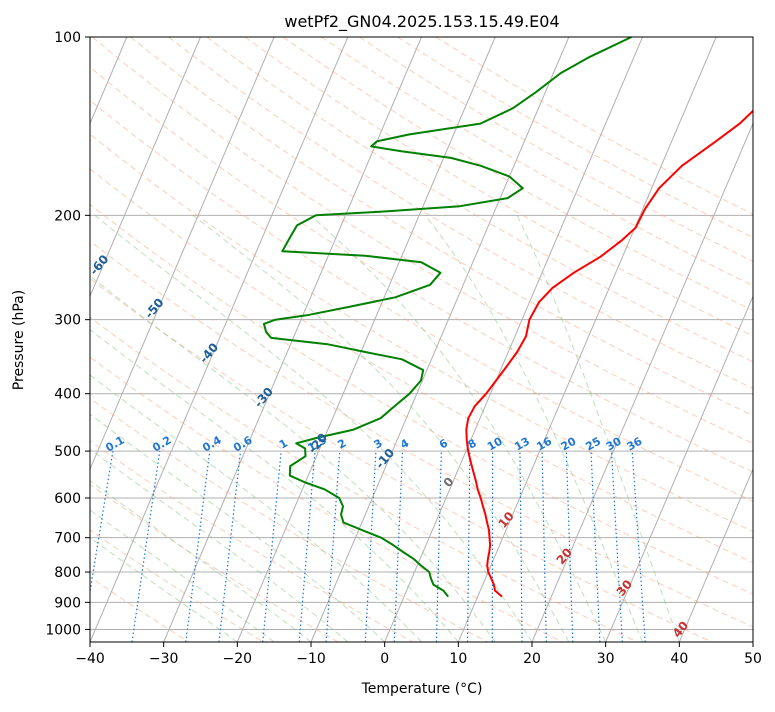 This screenshot has width=775, height=712. What do you see at coordinates (384, 659) in the screenshot?
I see `x-tick-label: 0` at bounding box center [384, 659].